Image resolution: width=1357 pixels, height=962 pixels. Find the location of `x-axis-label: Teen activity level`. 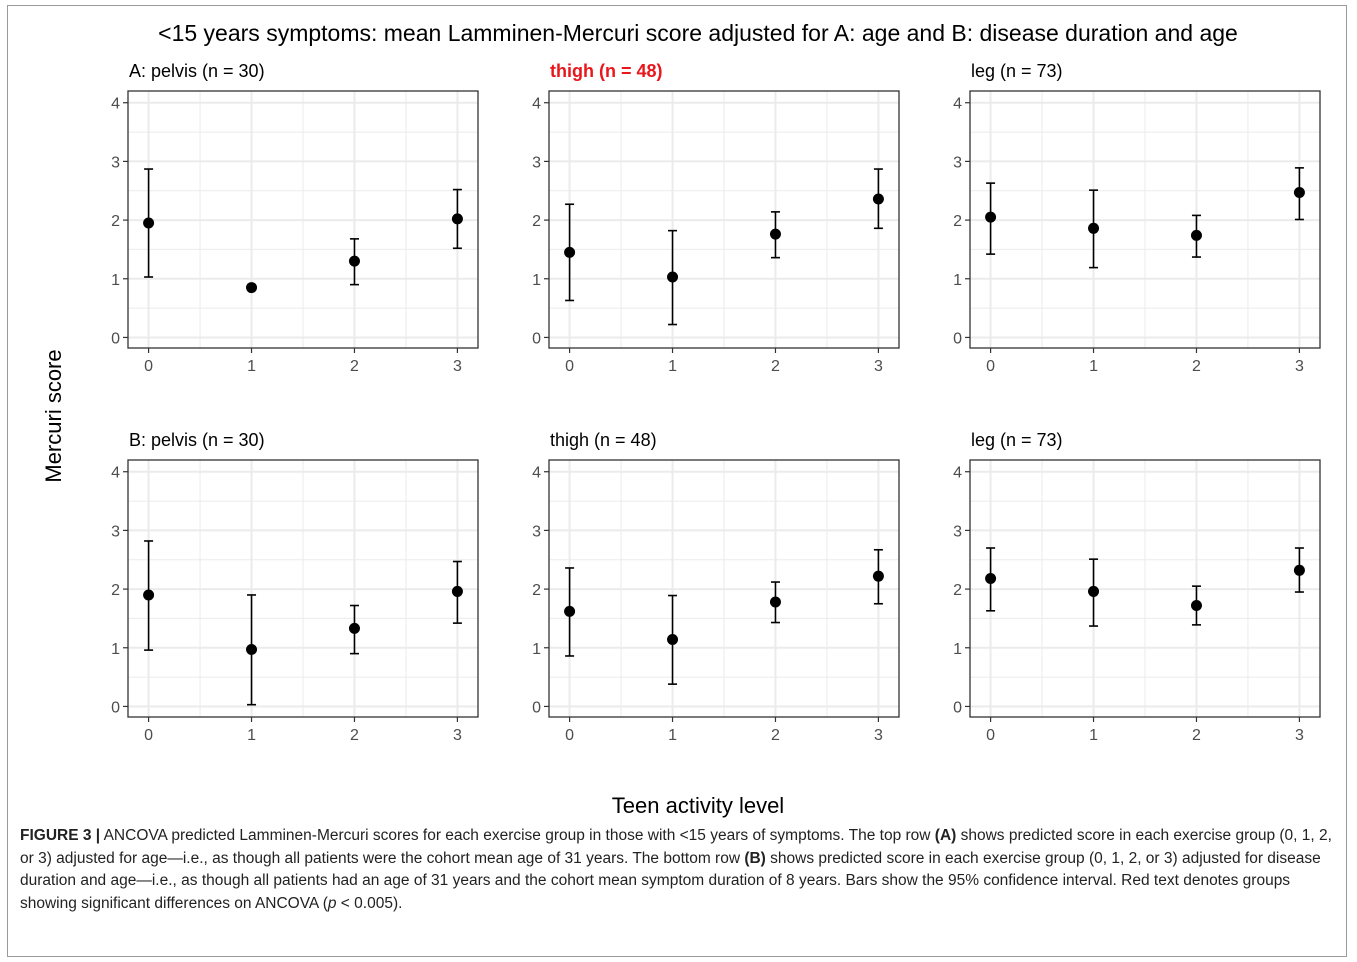

x-axis-label: Teen activity level is located at coordinates (698, 805).